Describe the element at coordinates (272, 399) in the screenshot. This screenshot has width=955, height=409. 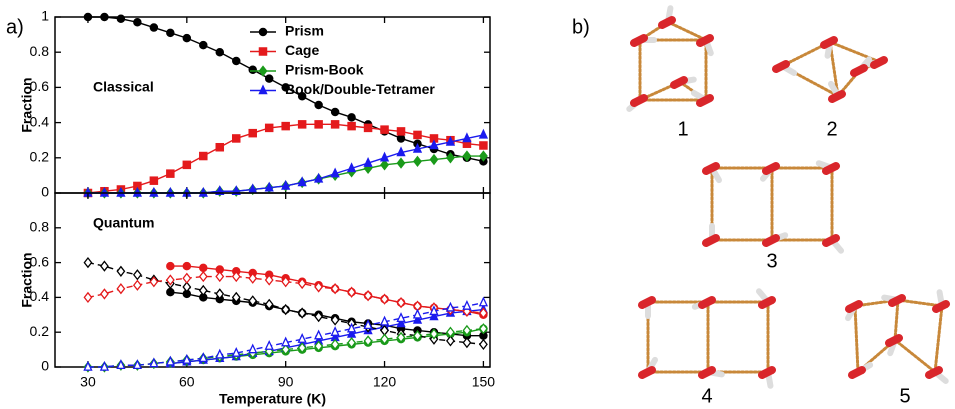
I see `x-axis-label: Temperature (K)` at that location.